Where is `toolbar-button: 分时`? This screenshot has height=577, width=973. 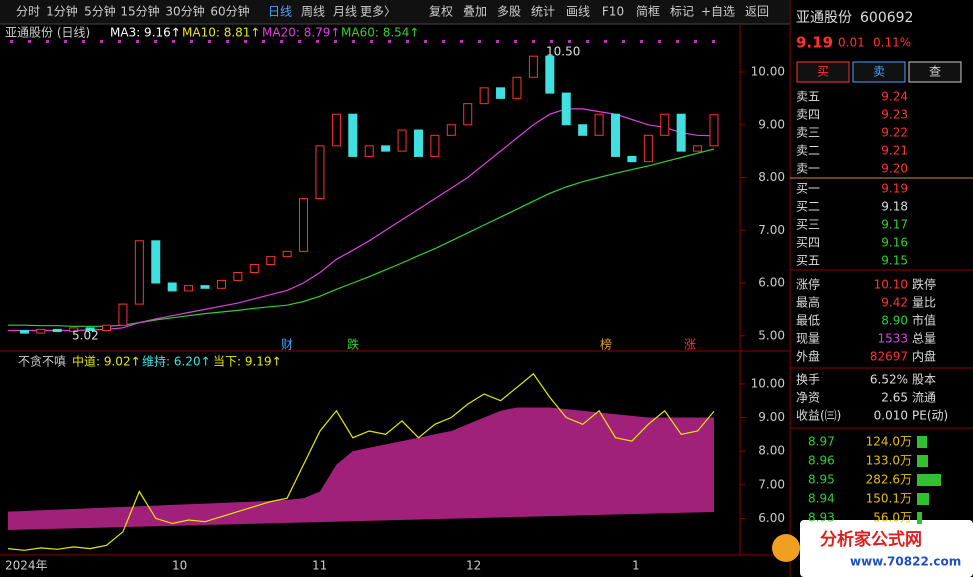
toolbar-button: 分时 is located at coordinates (28, 12).